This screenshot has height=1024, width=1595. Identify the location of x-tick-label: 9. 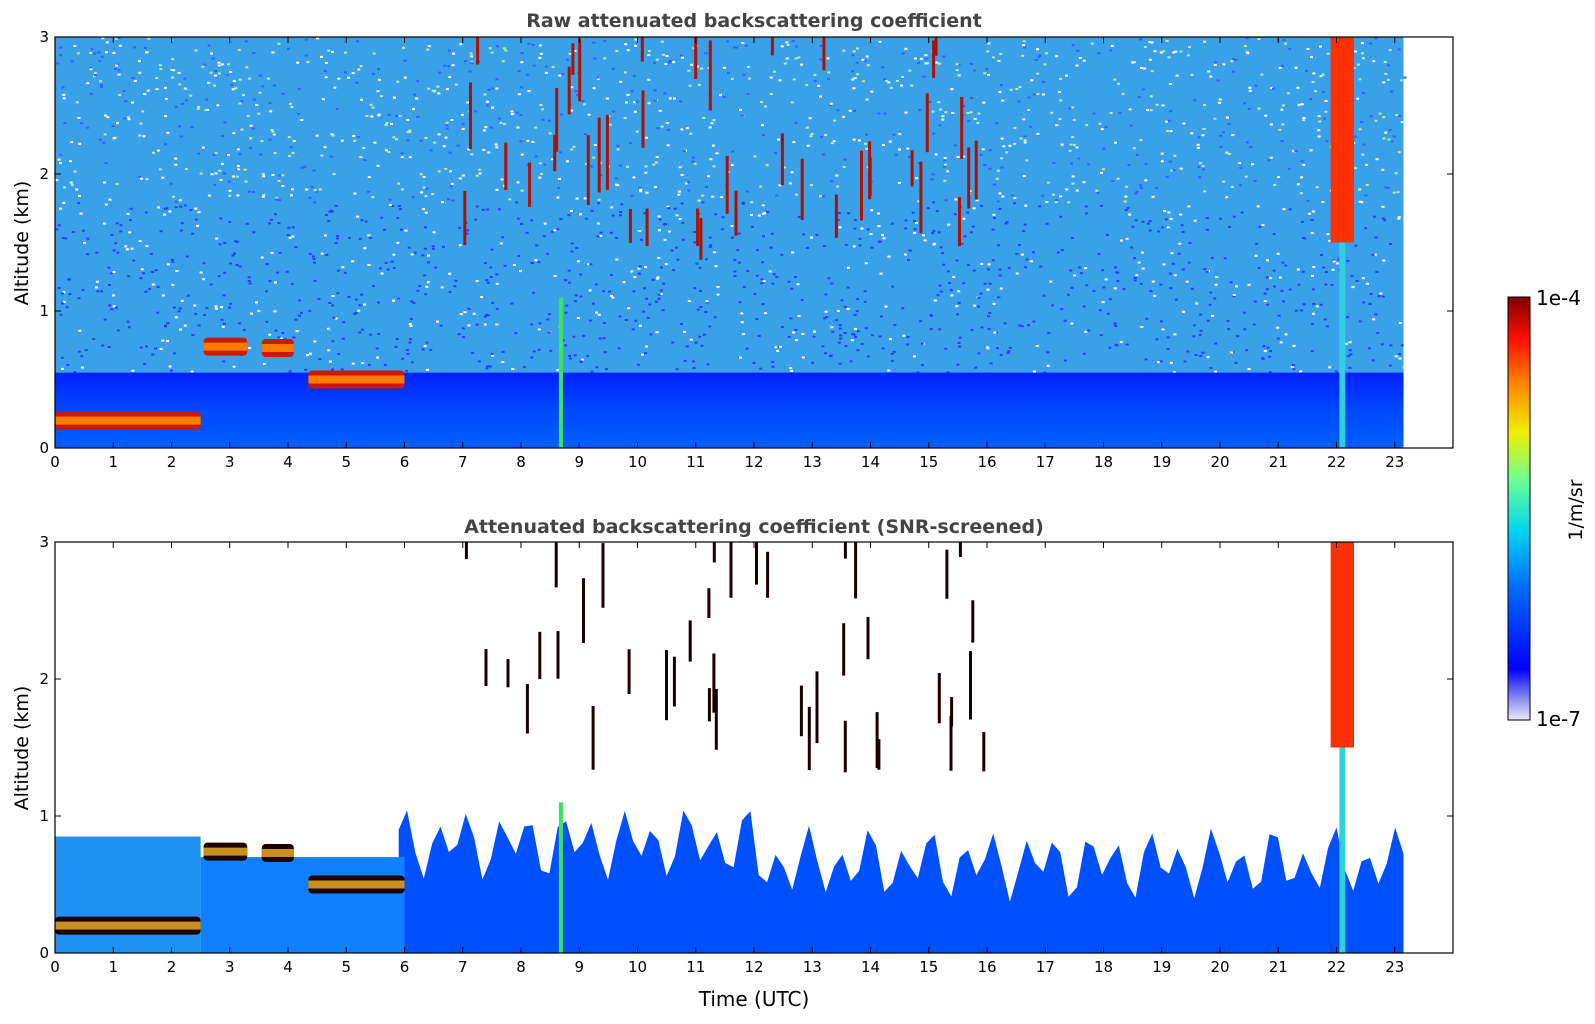
(579, 462).